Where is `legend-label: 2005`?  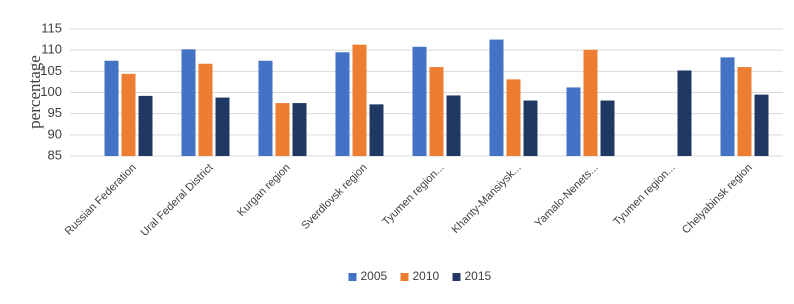
legend-label: 2005 is located at coordinates (374, 276).